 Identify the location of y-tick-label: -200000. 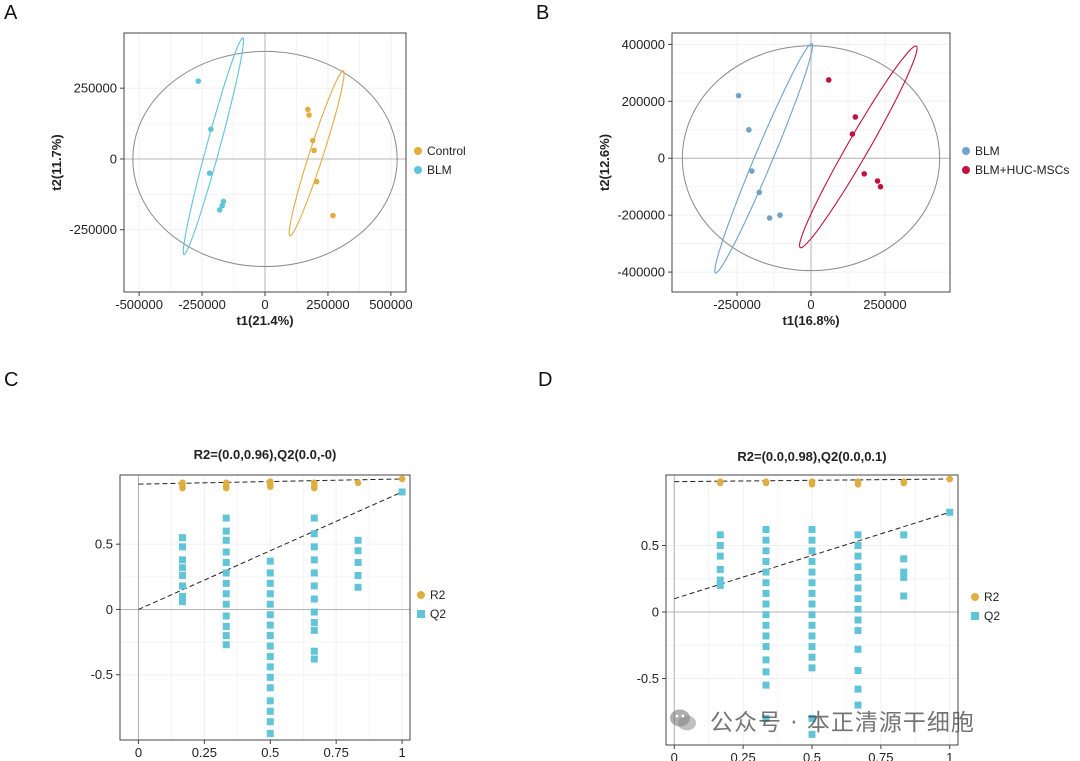
(641, 215).